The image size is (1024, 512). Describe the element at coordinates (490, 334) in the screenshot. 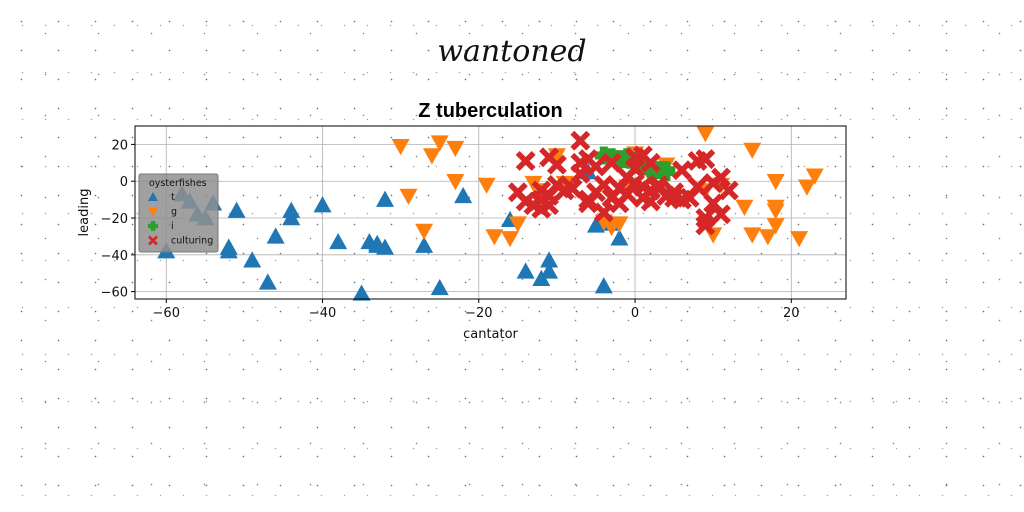

I see `x-axis-label: cantator` at that location.